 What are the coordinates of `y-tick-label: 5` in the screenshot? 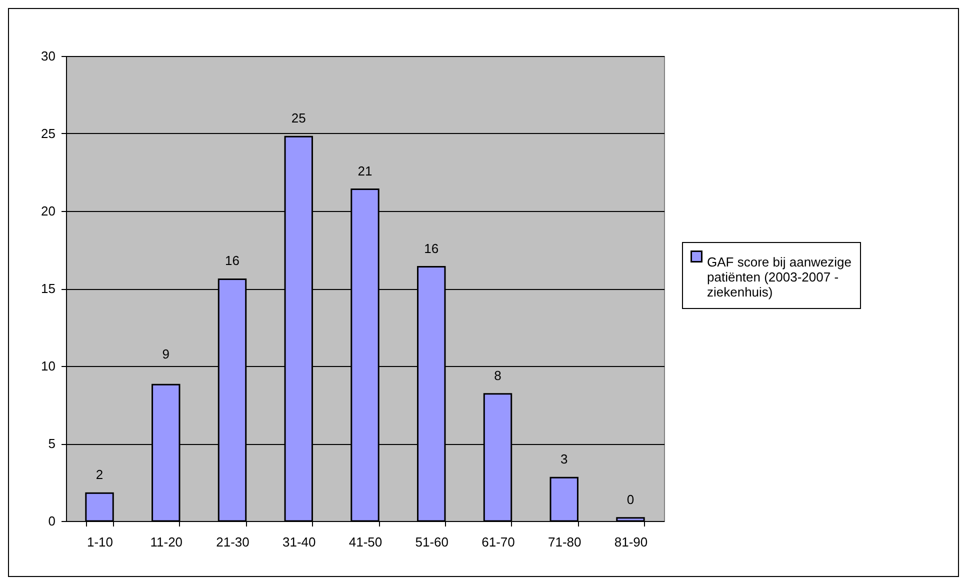 It's located at (52, 443).